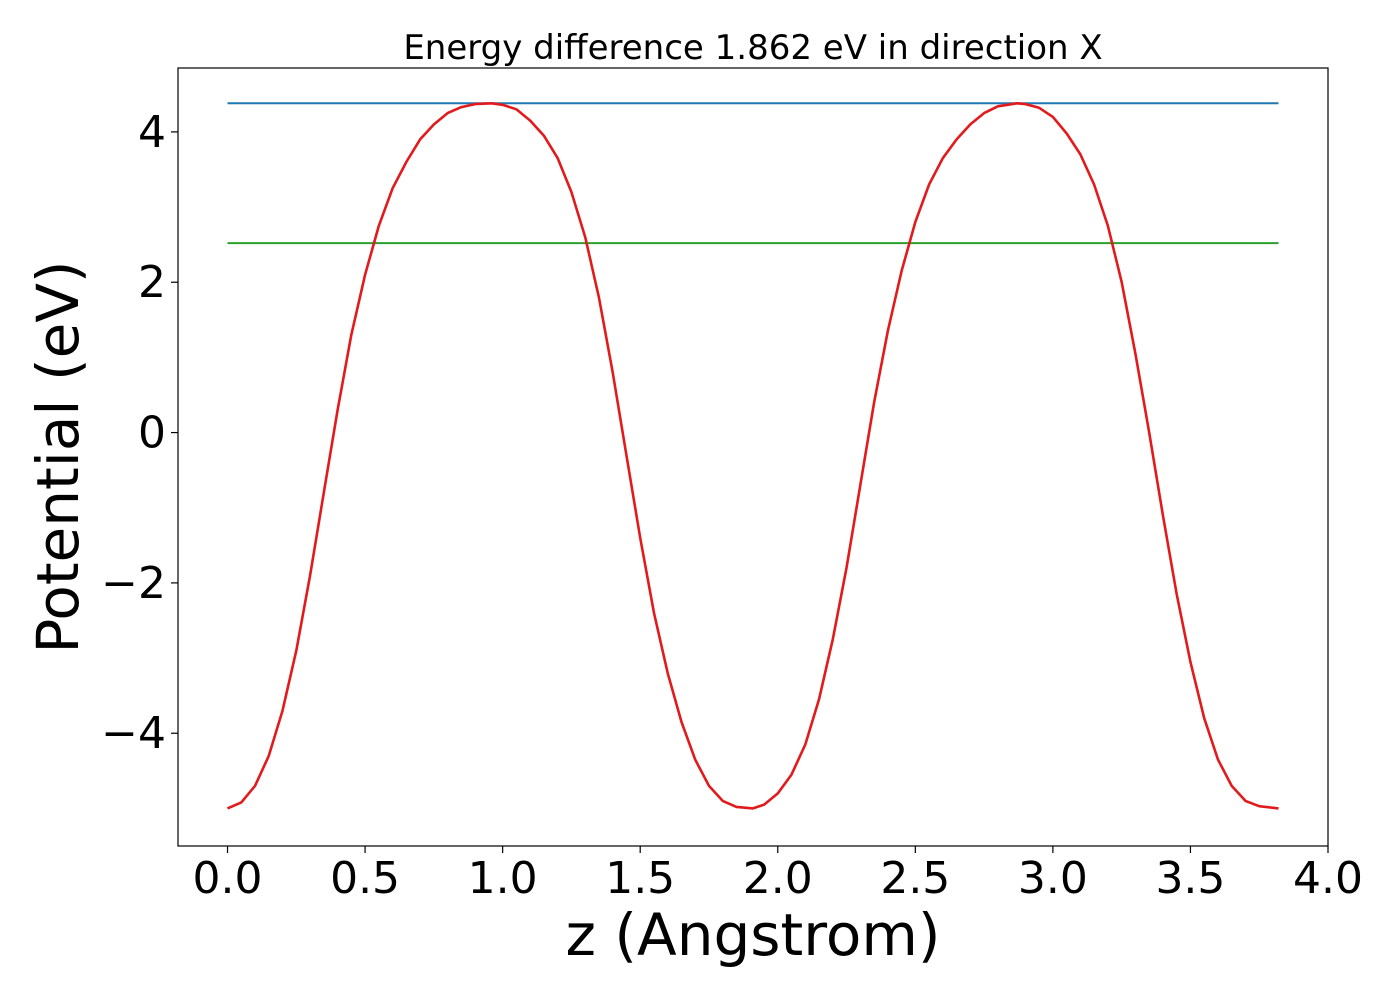  I want to click on x-axis-label: z (Angstrom), so click(753, 935).